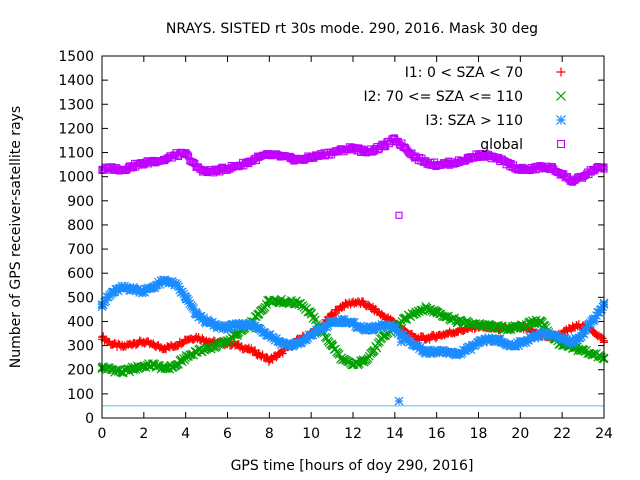  I want to click on y-tick-label: 600, so click(80, 274).